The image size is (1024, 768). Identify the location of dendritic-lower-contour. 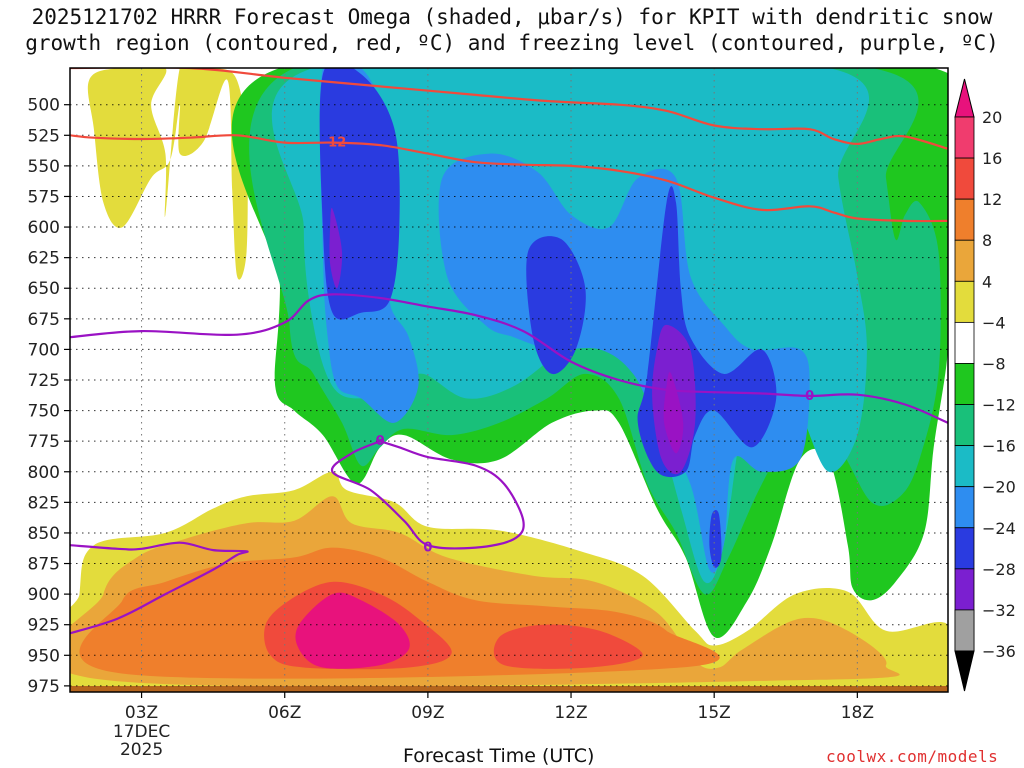
(509, 178).